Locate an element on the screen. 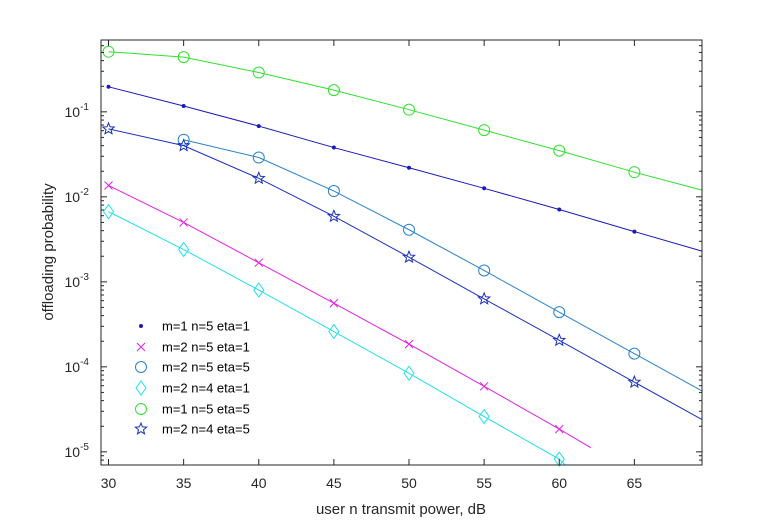  x-tick-label: 30 is located at coordinates (109, 483).